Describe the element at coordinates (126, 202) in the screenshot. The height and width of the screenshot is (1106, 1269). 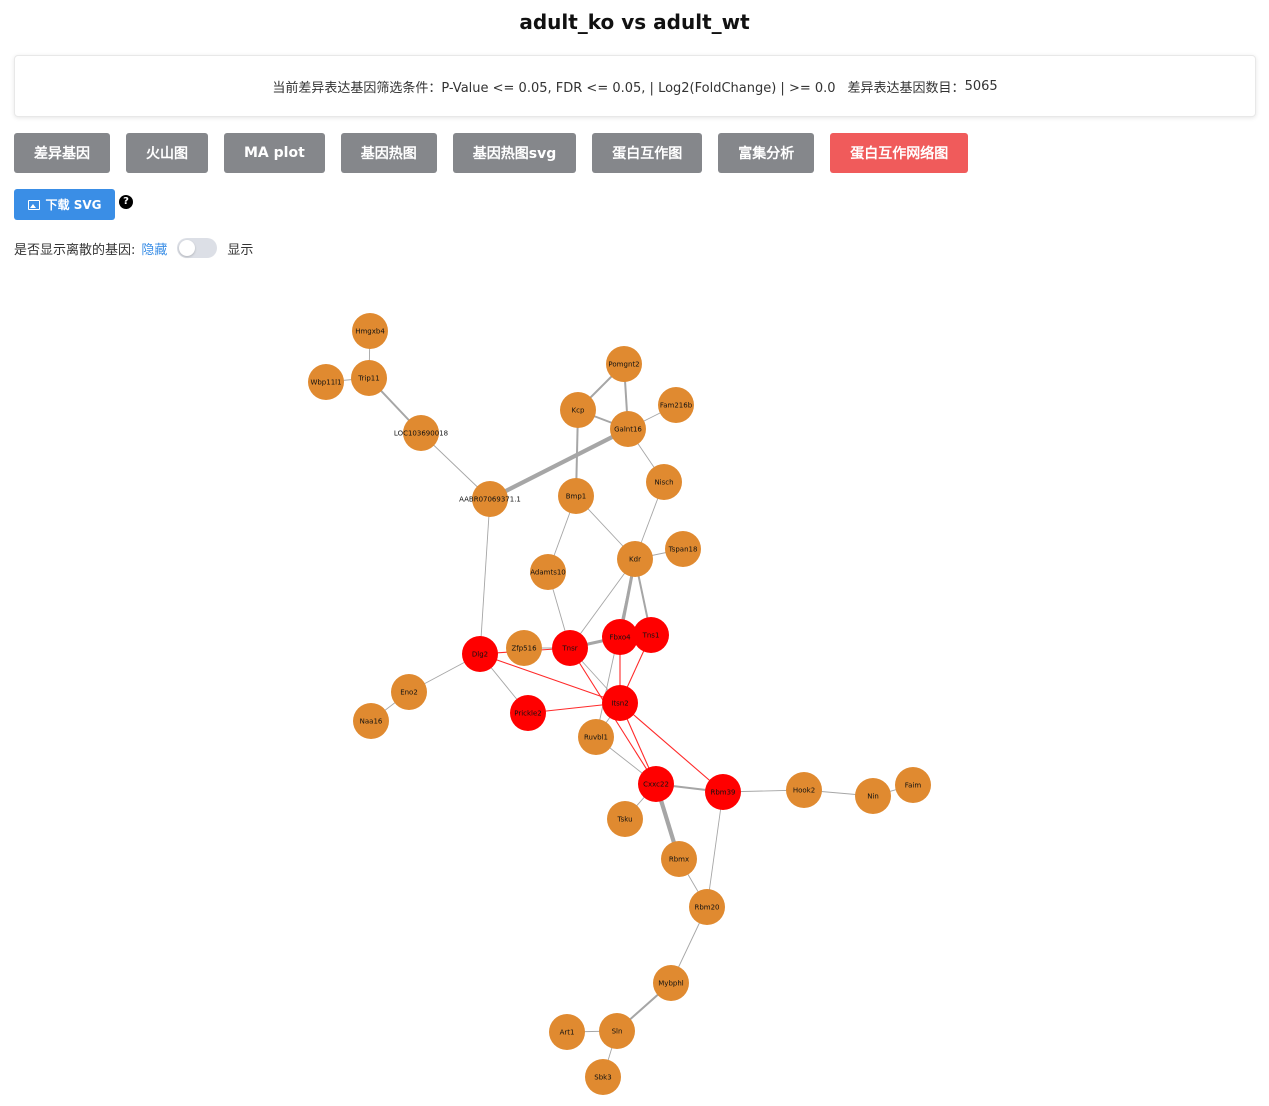
I see `help-icon: ?` at that location.